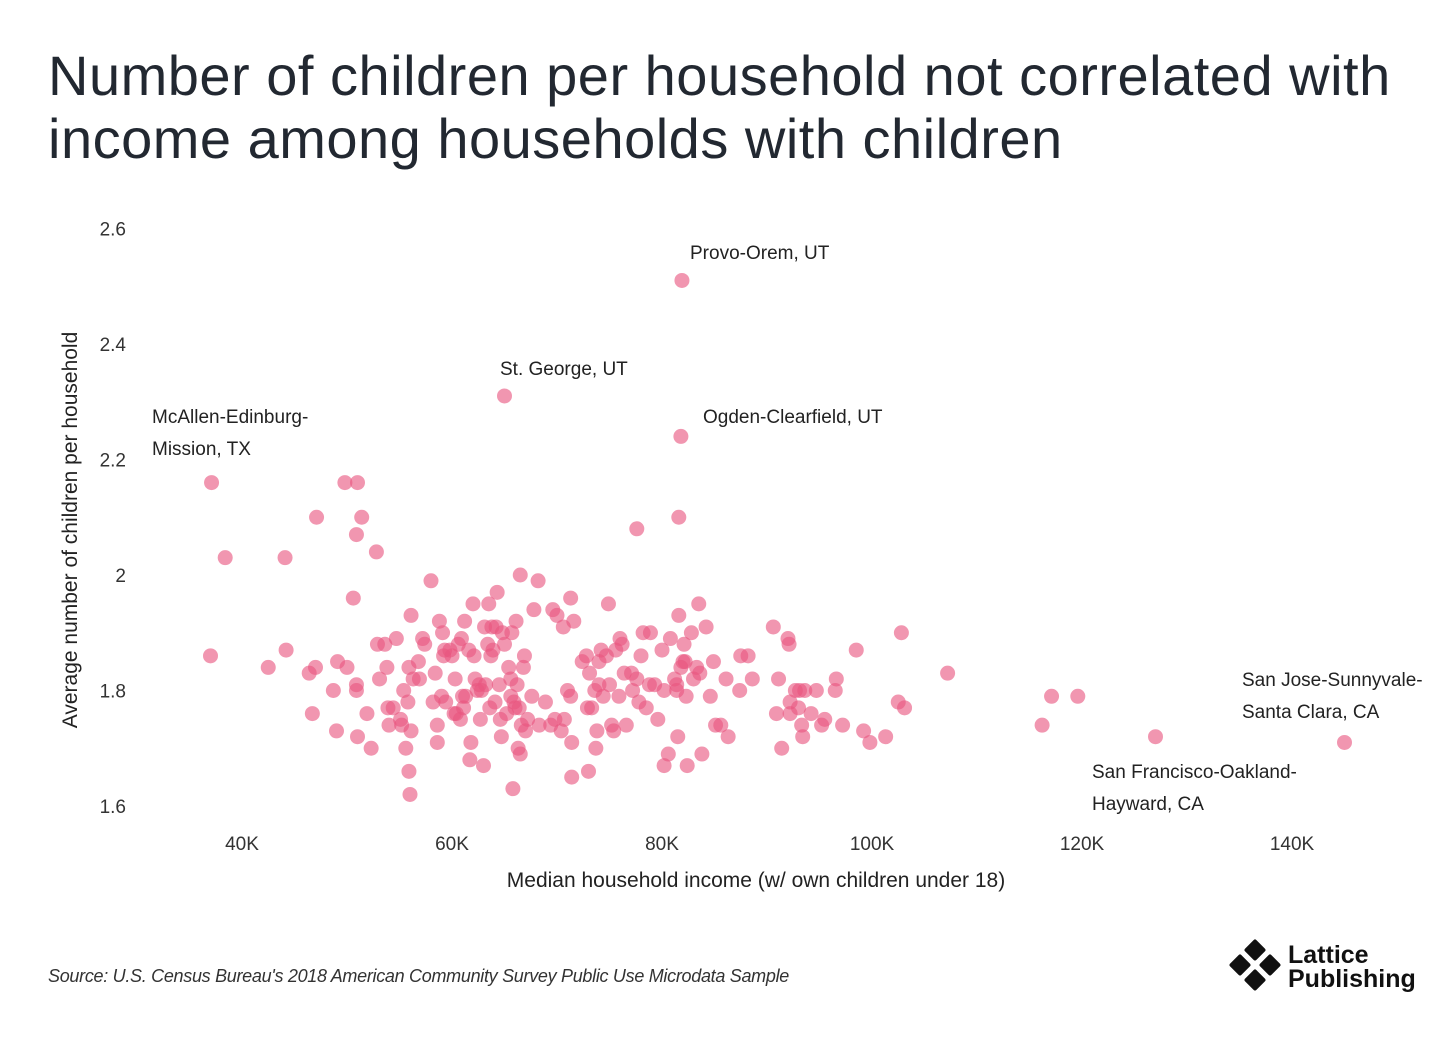  I want to click on x-axis-ticks: 40K 60K 80K 100K 120K 140K, so click(769, 844).